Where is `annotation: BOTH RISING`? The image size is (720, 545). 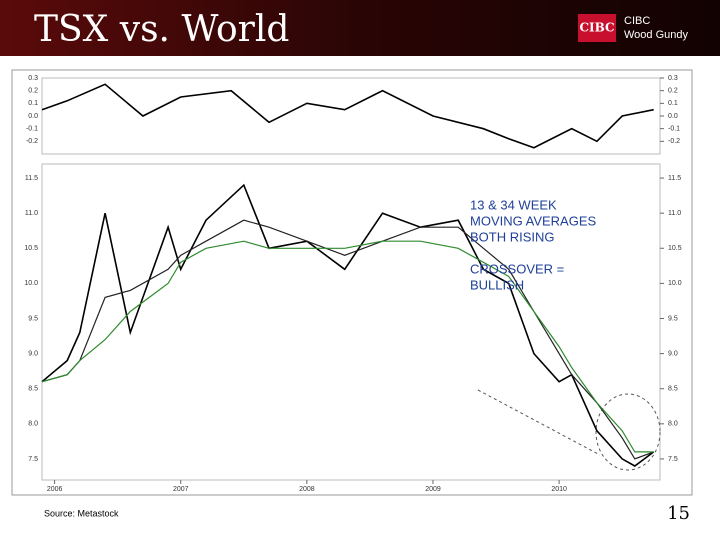 annotation: BOTH RISING is located at coordinates (512, 236).